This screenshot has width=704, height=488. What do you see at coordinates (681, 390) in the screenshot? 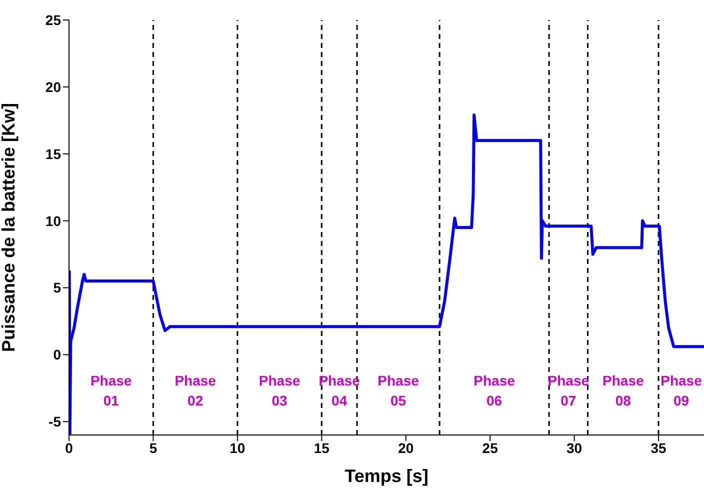
I see `annotation: Phase 09` at bounding box center [681, 390].